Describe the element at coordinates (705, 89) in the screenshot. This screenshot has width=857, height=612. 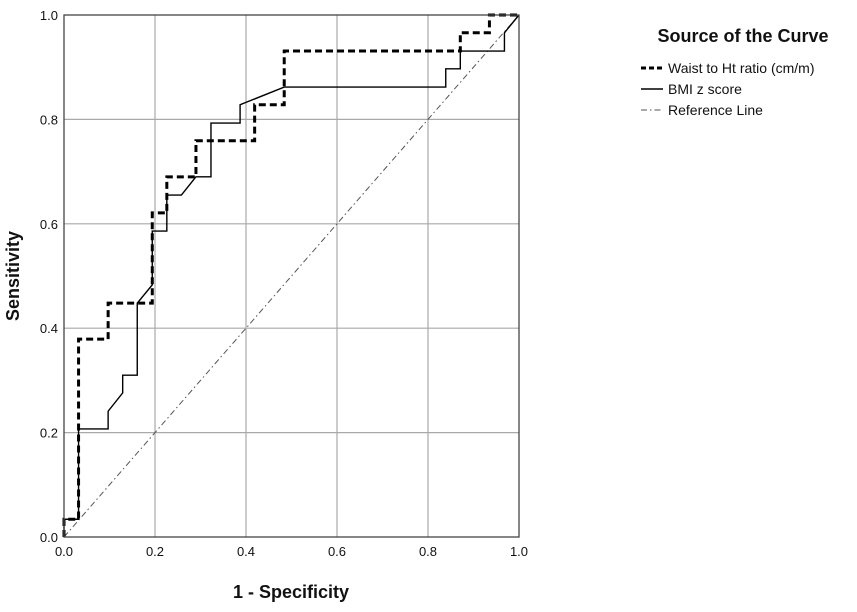
I see `legend-label-1: BMI z score` at that location.